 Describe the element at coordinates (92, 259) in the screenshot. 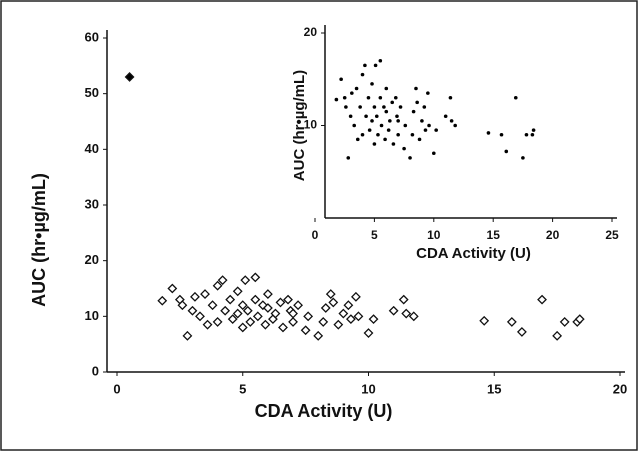

I see `y-tick-label: 20` at that location.